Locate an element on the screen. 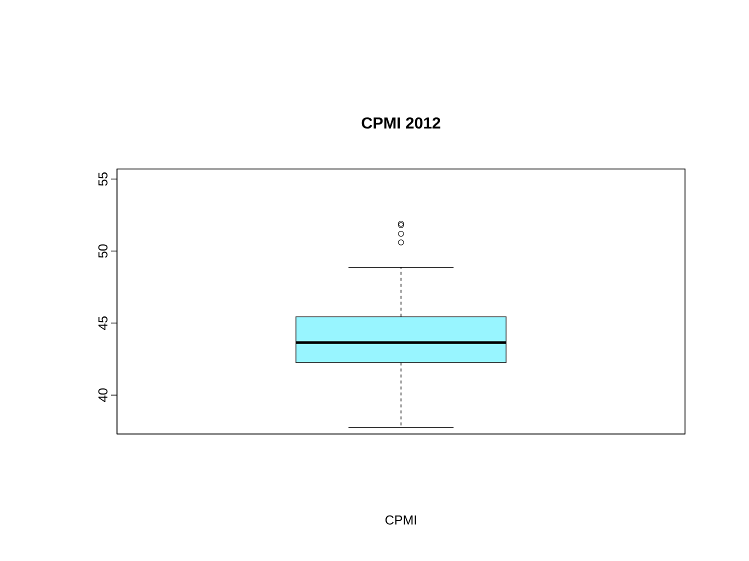 The width and height of the screenshot is (749, 561). y-tick-label: 40 is located at coordinates (103, 395).